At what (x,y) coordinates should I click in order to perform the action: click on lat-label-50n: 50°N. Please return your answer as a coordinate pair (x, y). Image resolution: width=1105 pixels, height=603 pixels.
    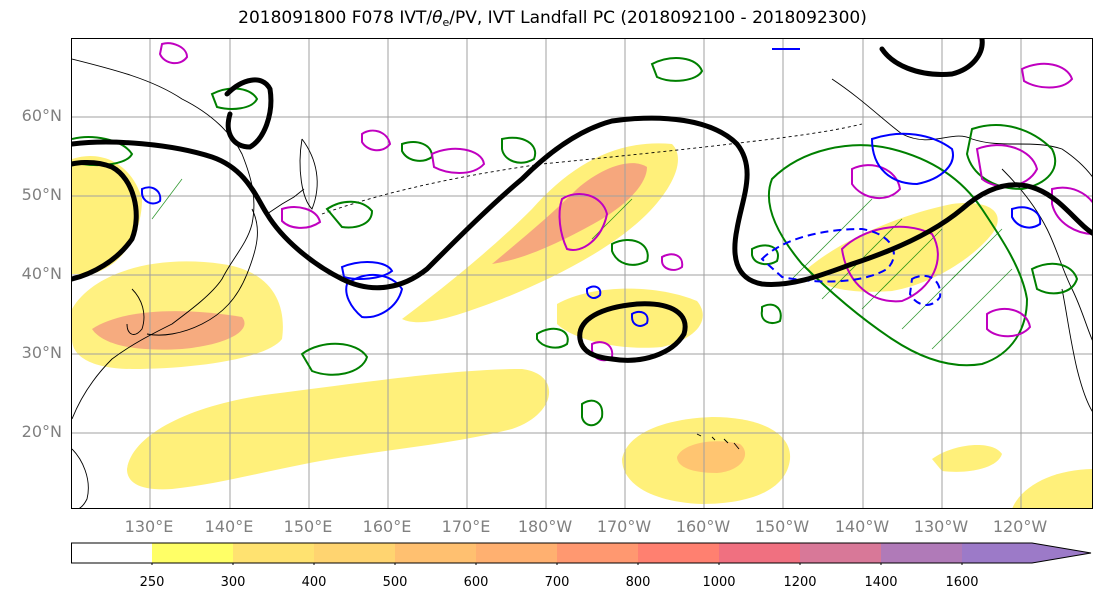
    Looking at the image, I should click on (41, 194).